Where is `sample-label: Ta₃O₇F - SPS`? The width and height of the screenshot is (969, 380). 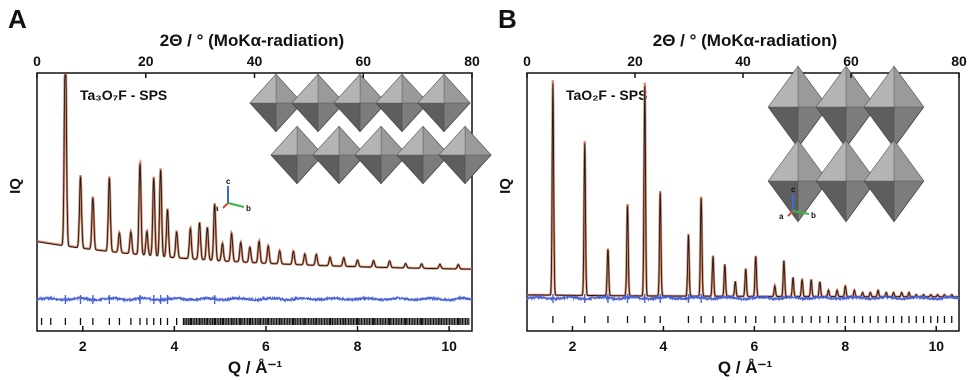
sample-label: Ta₃O₇F - SPS is located at coordinates (123, 95).